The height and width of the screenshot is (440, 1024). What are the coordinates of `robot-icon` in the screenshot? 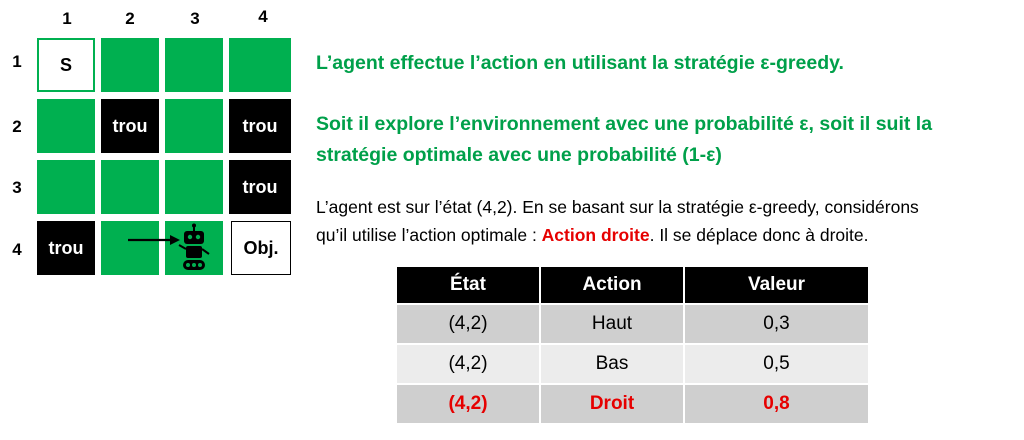 It's located at (194, 246).